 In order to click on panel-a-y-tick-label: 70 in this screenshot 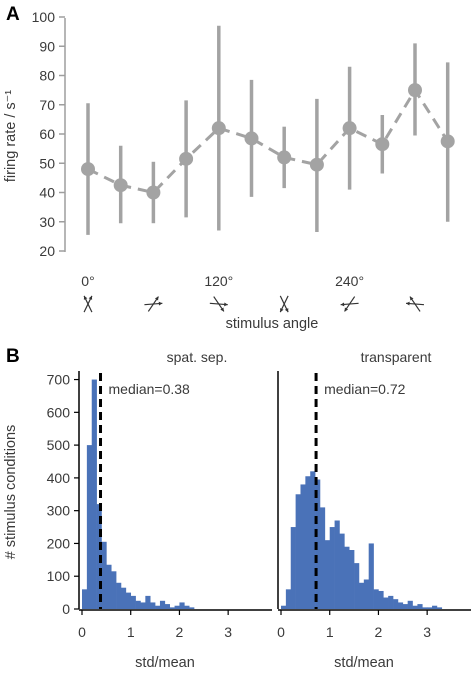, I will do `click(47, 105)`.